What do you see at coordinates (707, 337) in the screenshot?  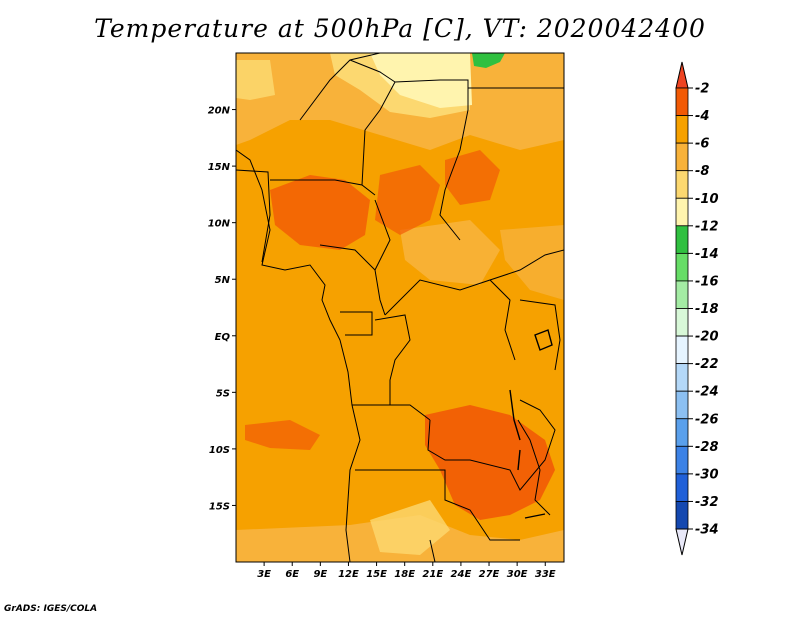 I see `colorbar-label: -20` at bounding box center [707, 337].